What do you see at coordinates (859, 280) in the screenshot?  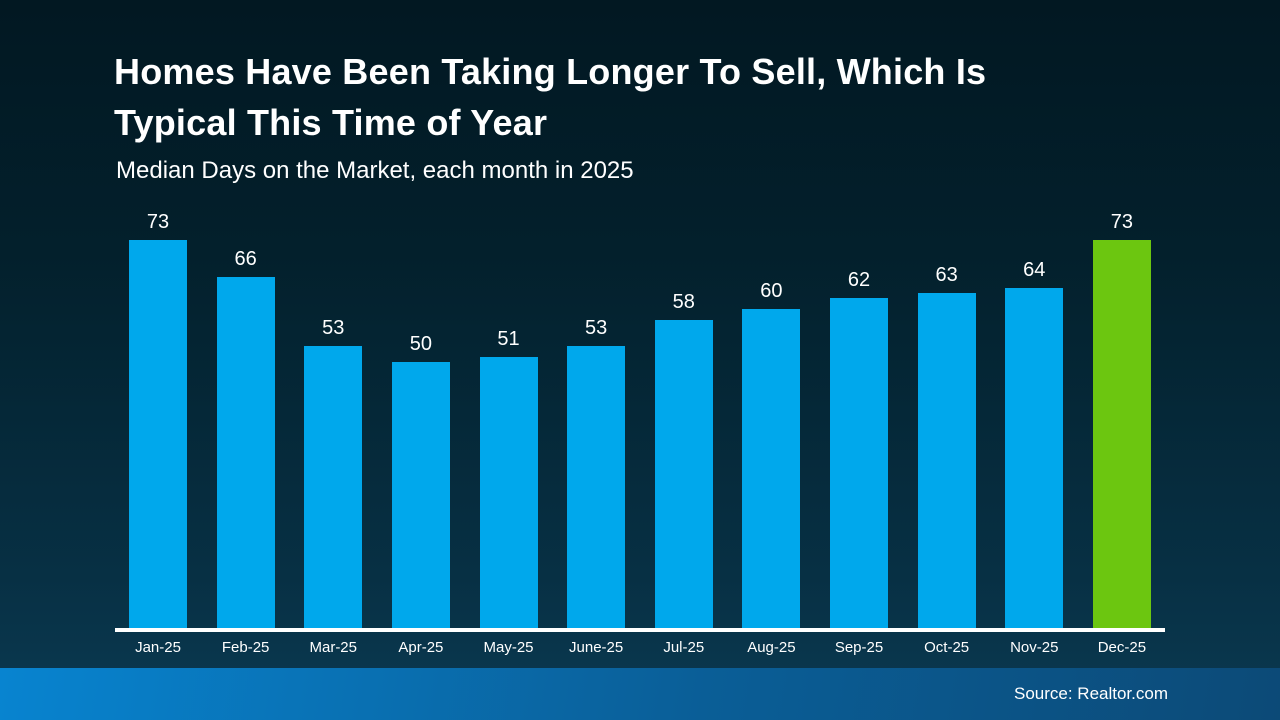 I see `bar-value-label: 62` at bounding box center [859, 280].